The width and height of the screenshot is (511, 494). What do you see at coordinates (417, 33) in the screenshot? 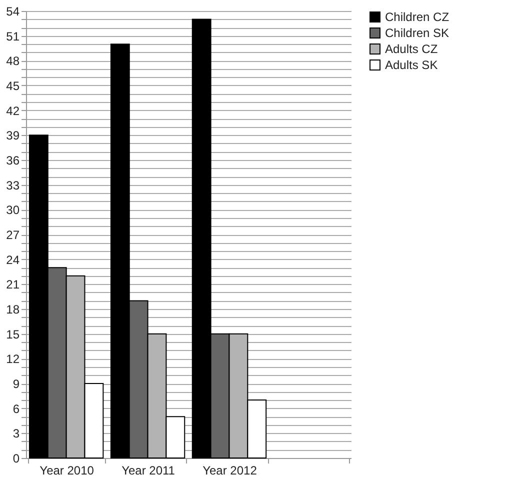
I see `legend-label: Children SK` at bounding box center [417, 33].